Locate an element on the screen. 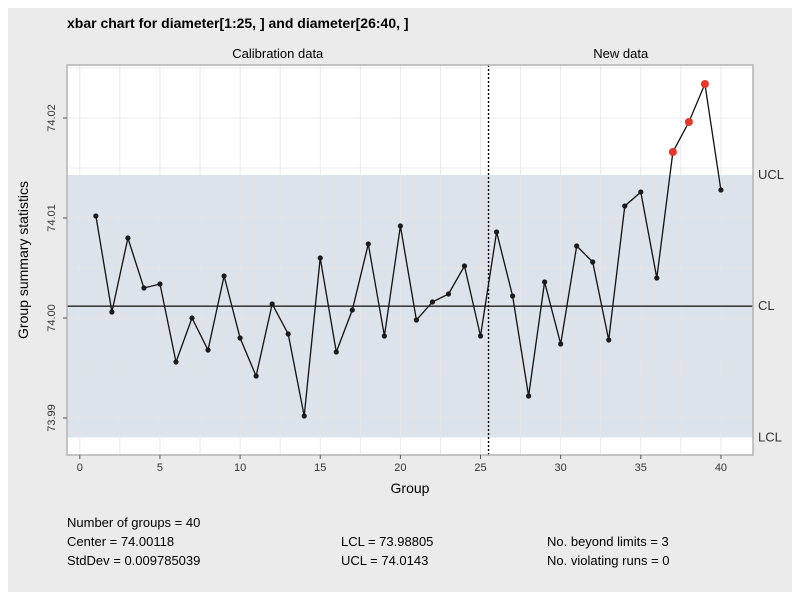 The width and height of the screenshot is (800, 600). stat-n-groups: Number of groups = 40 is located at coordinates (134, 522).